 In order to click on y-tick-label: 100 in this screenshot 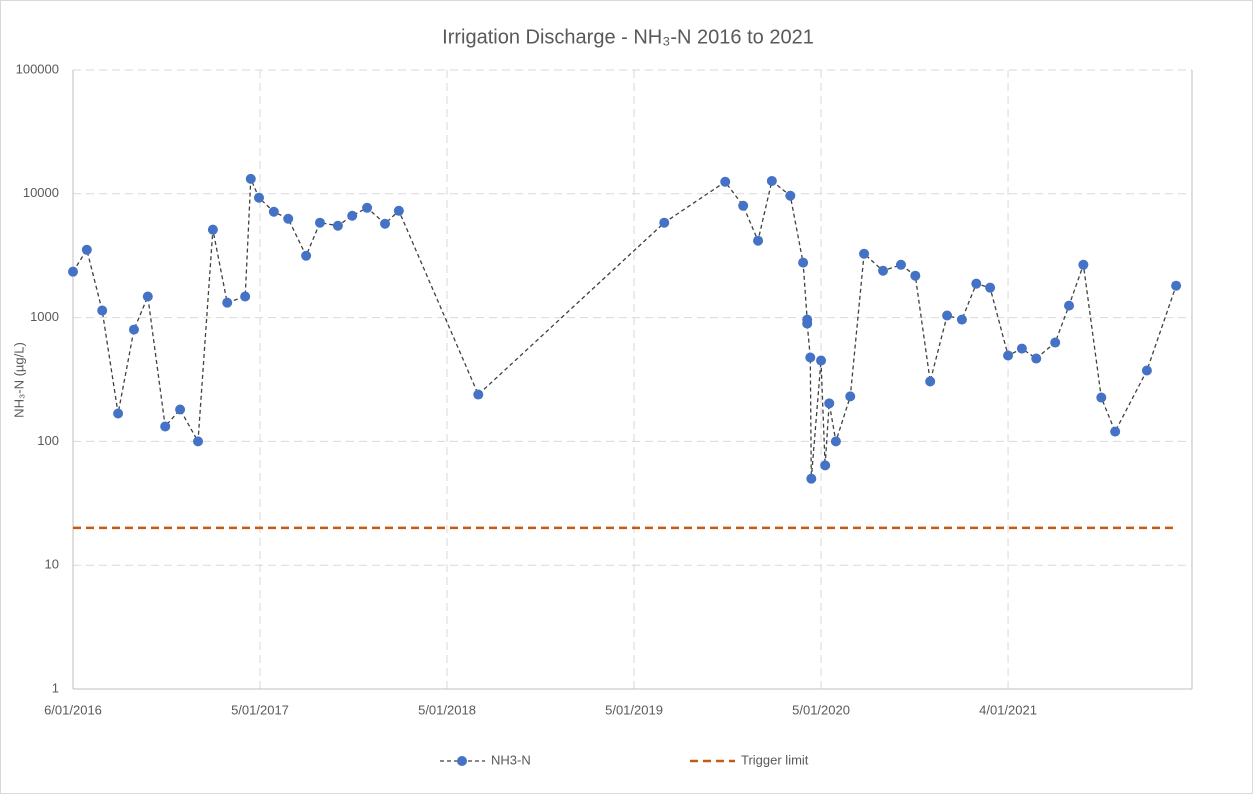, I will do `click(48, 440)`.